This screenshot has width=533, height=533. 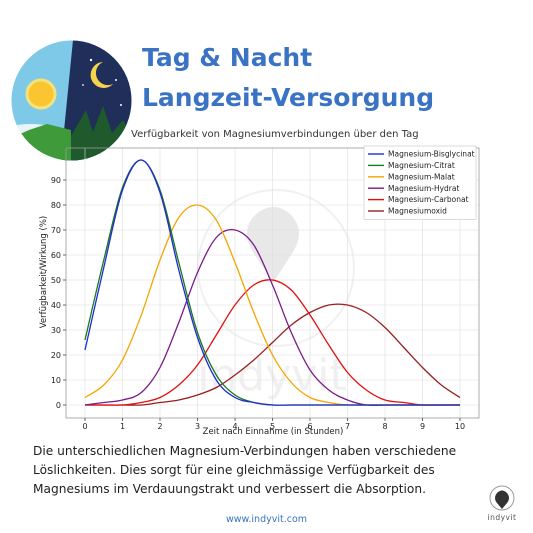 What do you see at coordinates (276, 295) in the screenshot?
I see `watermark: indyvit` at bounding box center [276, 295].